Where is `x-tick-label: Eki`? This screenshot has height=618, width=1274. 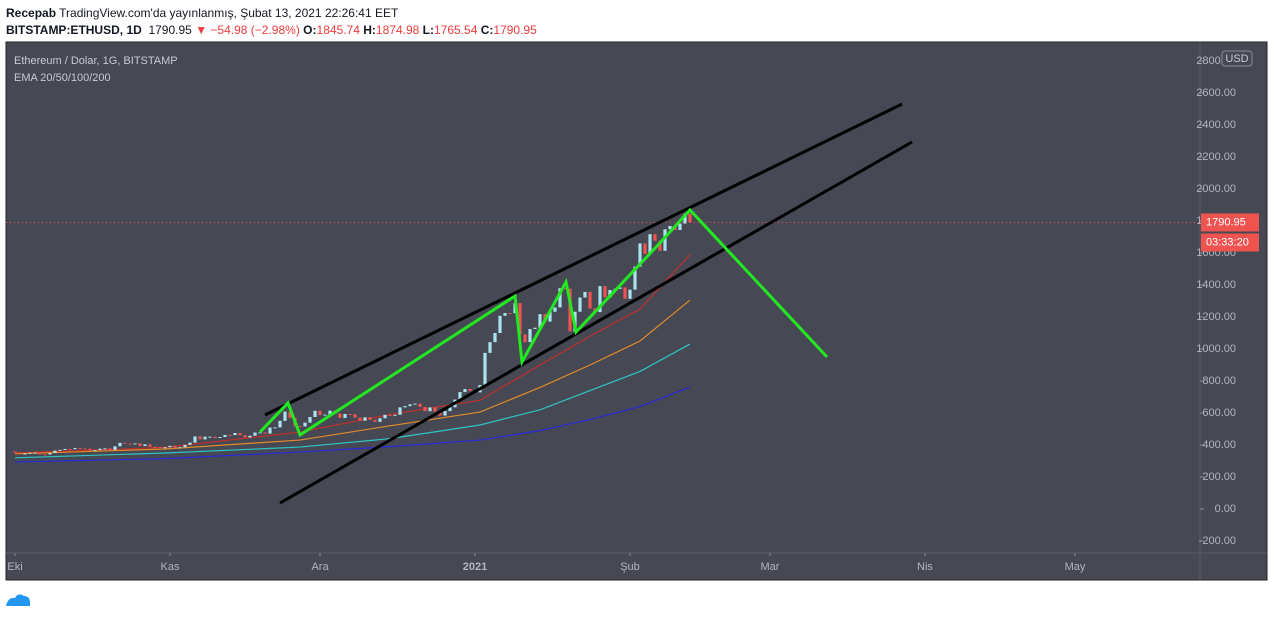
x-tick-label: Eki is located at coordinates (14, 567).